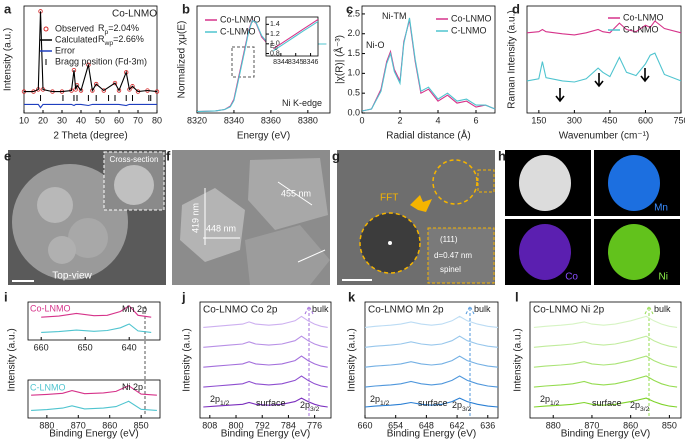 This screenshot has width=685, height=439. What do you see at coordinates (394, 16) in the screenshot?
I see `annotation-part: Ni-TM` at bounding box center [394, 16].